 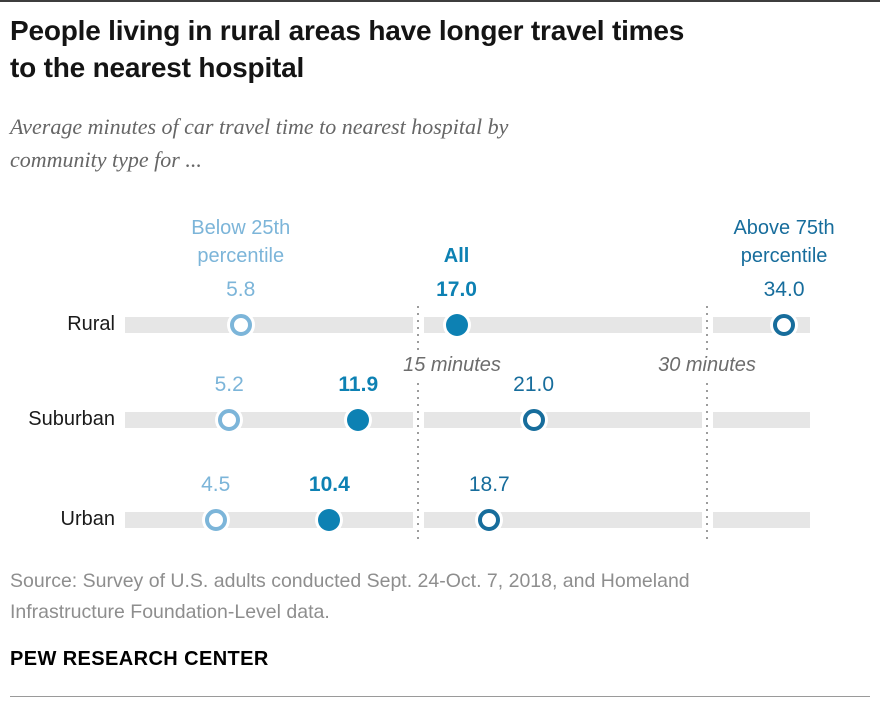 What do you see at coordinates (456, 325) in the screenshot?
I see `dot-rural-all` at bounding box center [456, 325].